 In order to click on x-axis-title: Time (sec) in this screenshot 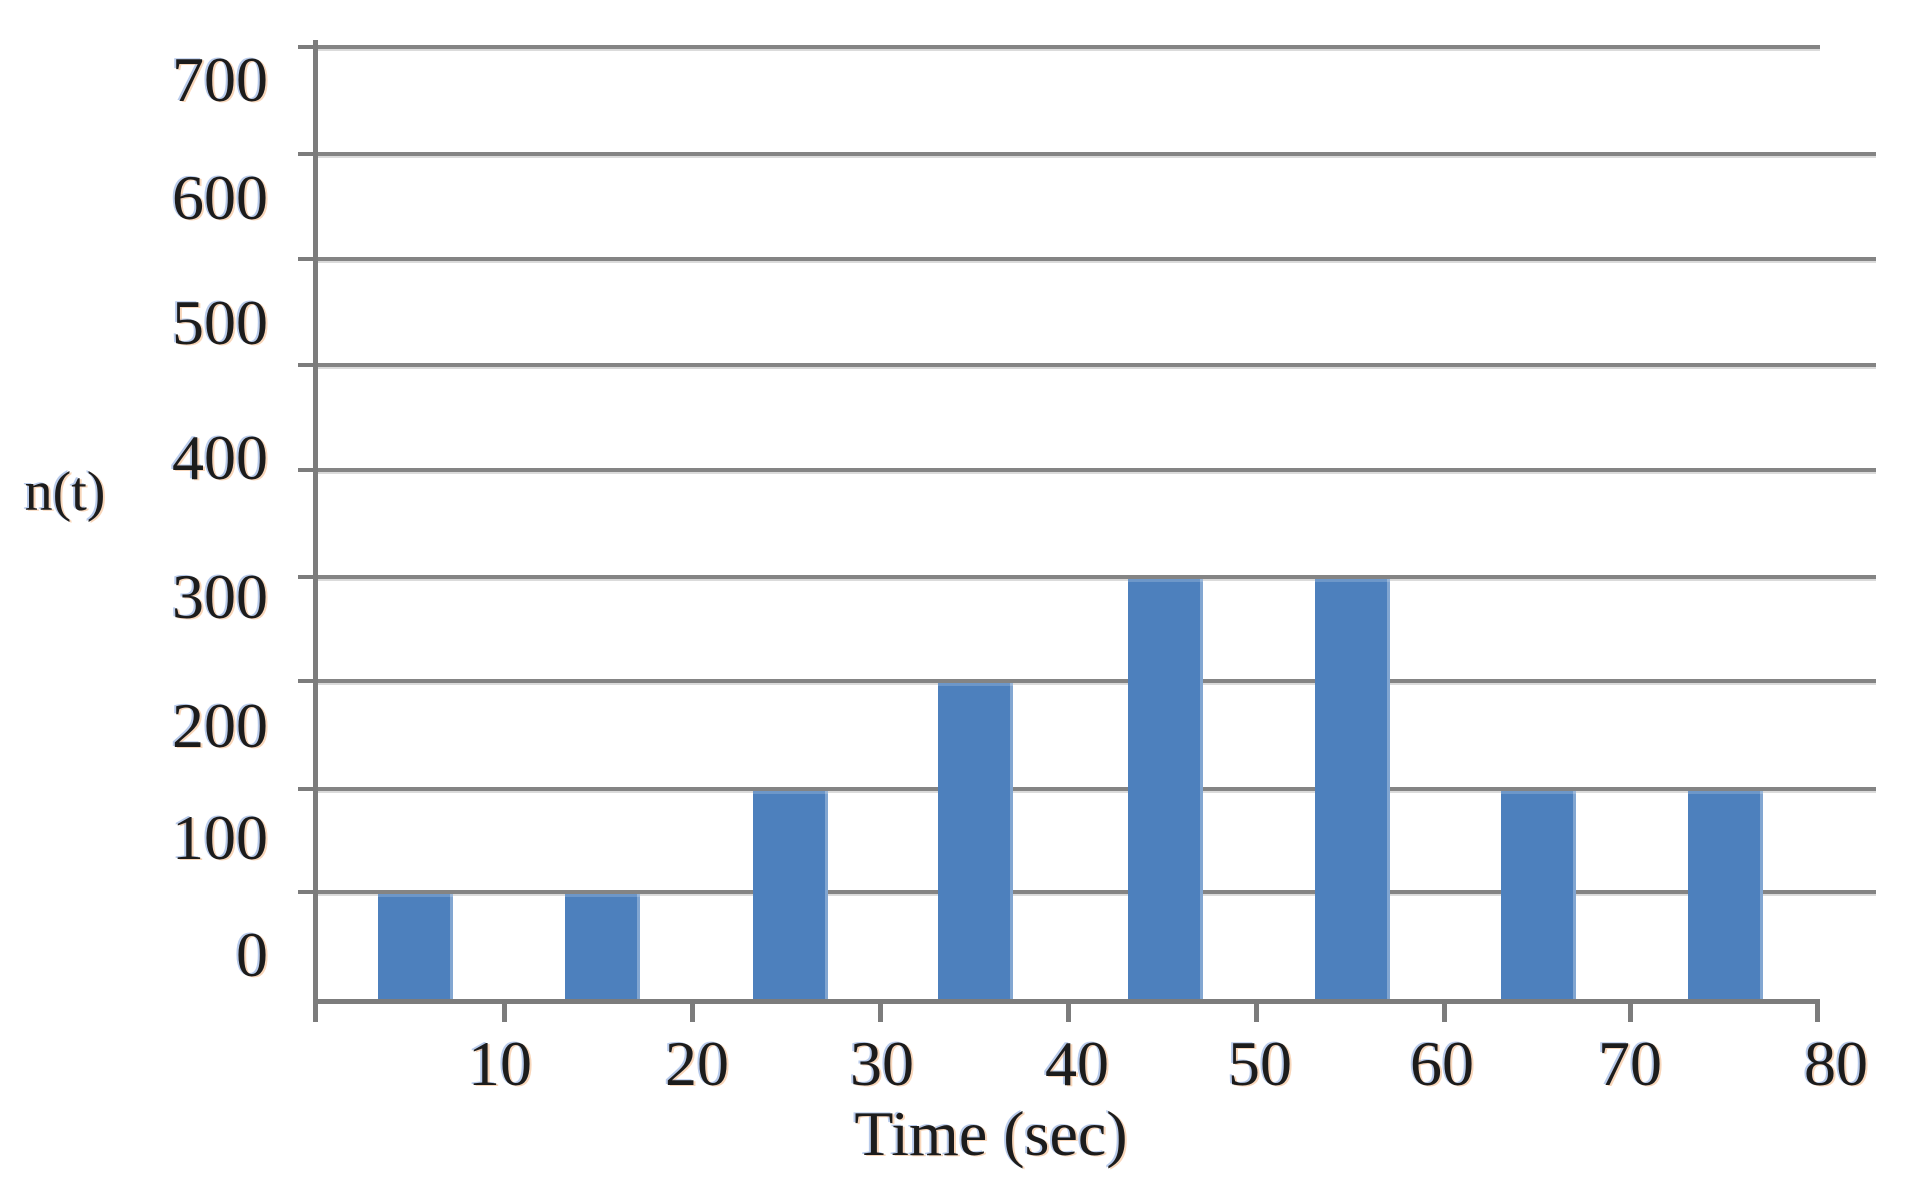, I will do `click(991, 1133)`.